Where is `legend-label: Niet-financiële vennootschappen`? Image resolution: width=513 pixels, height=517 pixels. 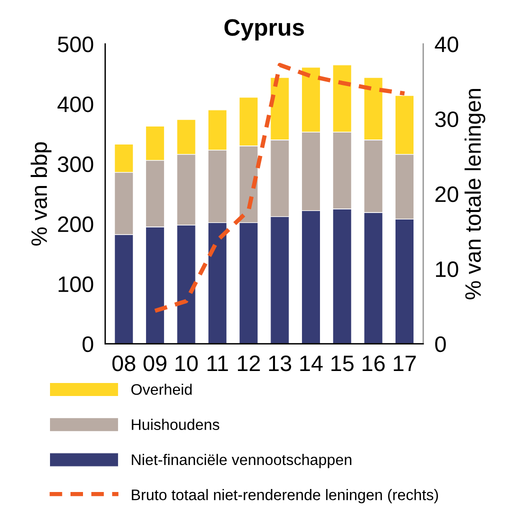
legend-label: Niet-financiële vennootschappen is located at coordinates (242, 461).